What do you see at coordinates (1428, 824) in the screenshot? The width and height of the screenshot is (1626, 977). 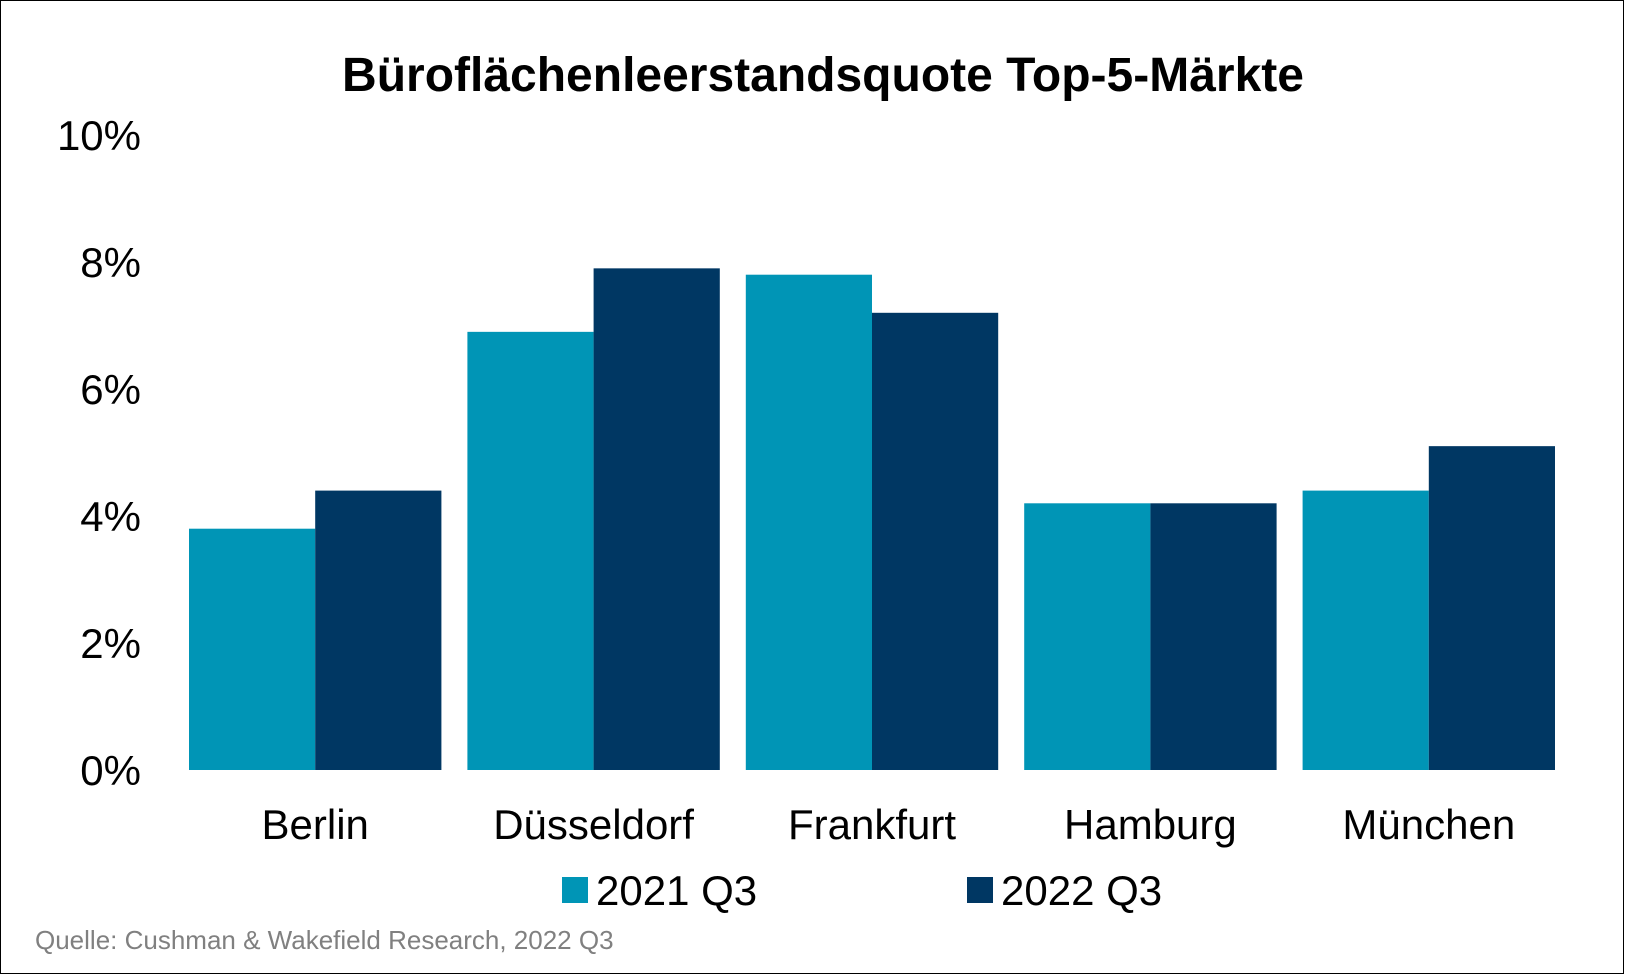 I see `x-category-label: München` at bounding box center [1428, 824].